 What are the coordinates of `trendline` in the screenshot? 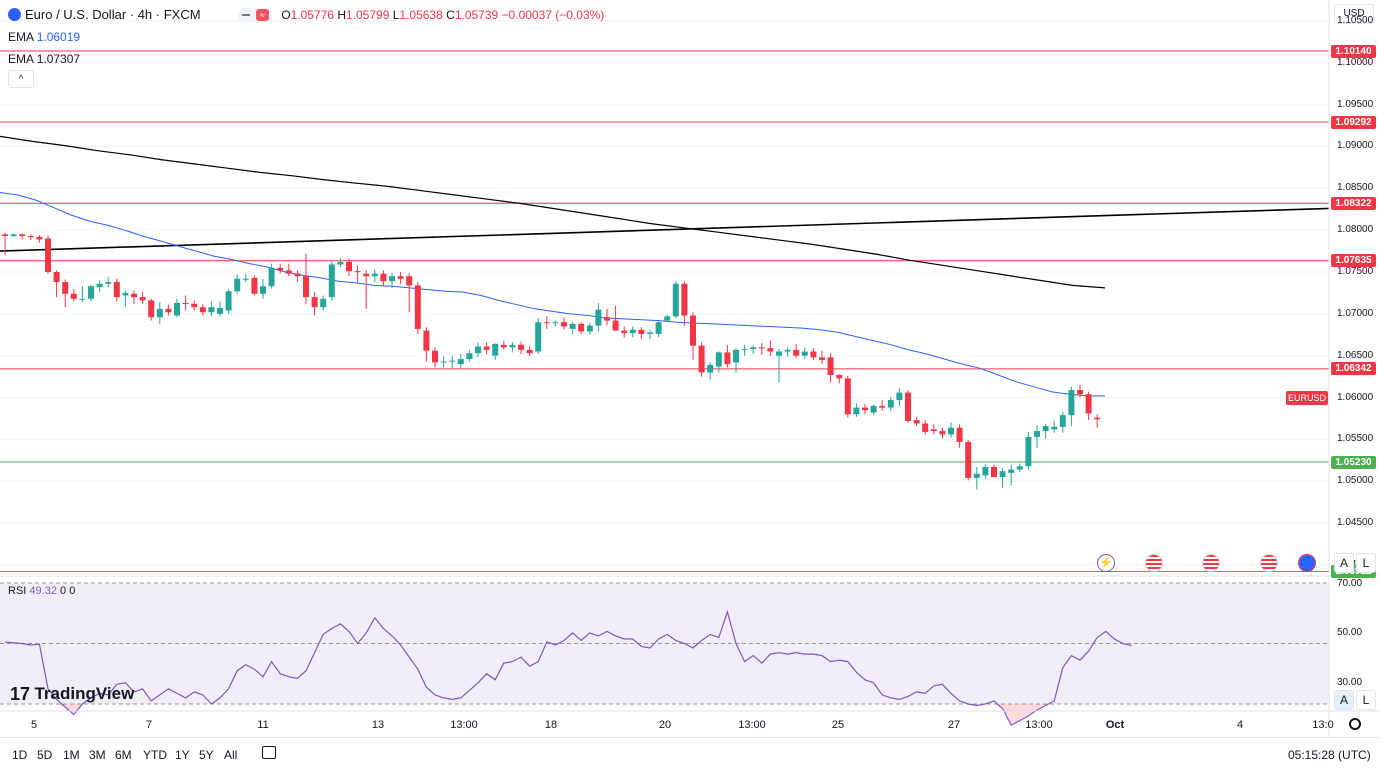 It's located at (665, 229).